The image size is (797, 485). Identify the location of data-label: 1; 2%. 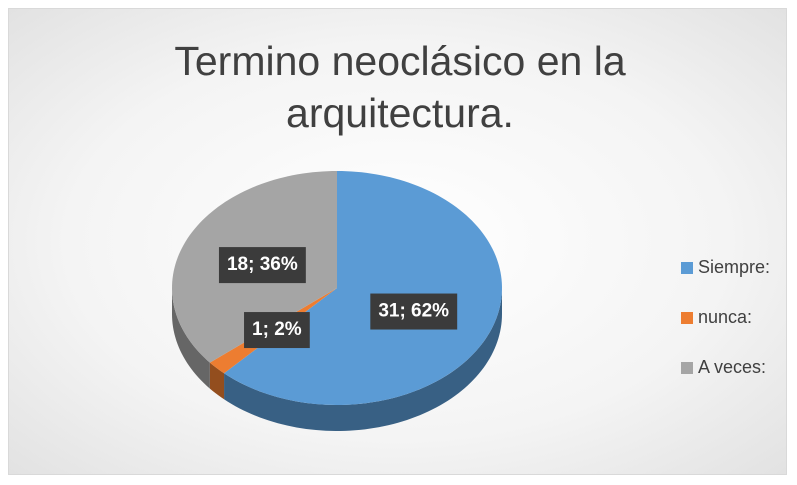
(277, 329).